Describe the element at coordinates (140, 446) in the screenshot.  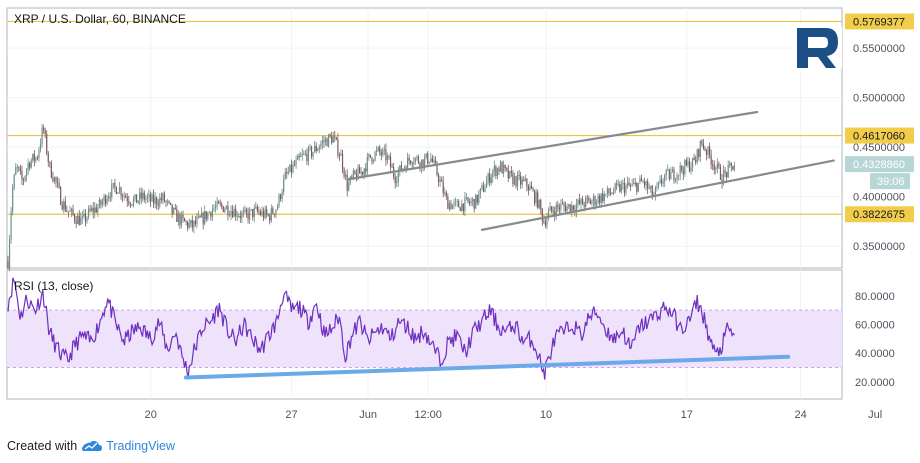
I see `tradingview-brand: TradingView` at that location.